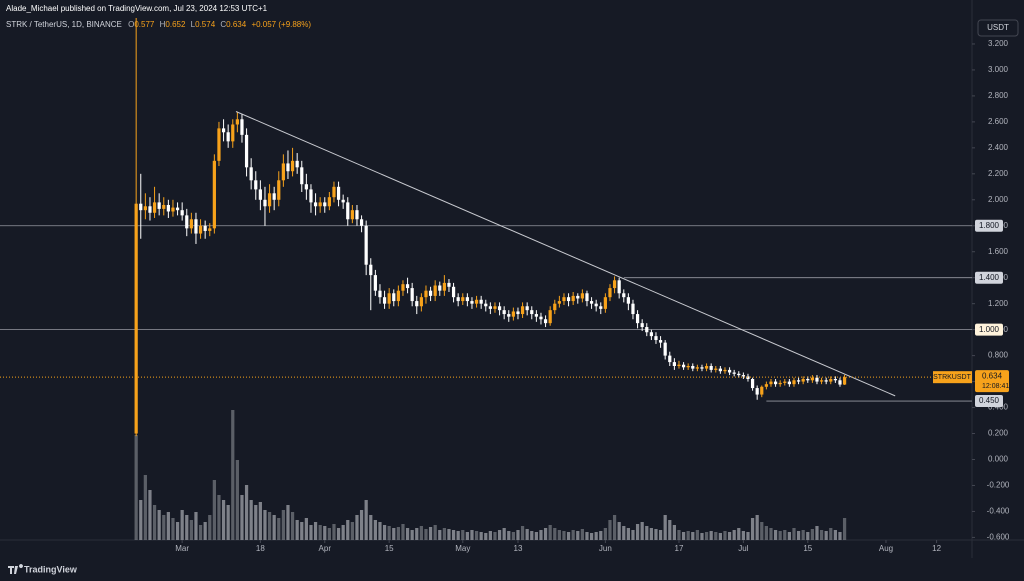 The image size is (1024, 581). Describe the element at coordinates (989, 277) in the screenshot. I see `level-label: 1.400` at that location.